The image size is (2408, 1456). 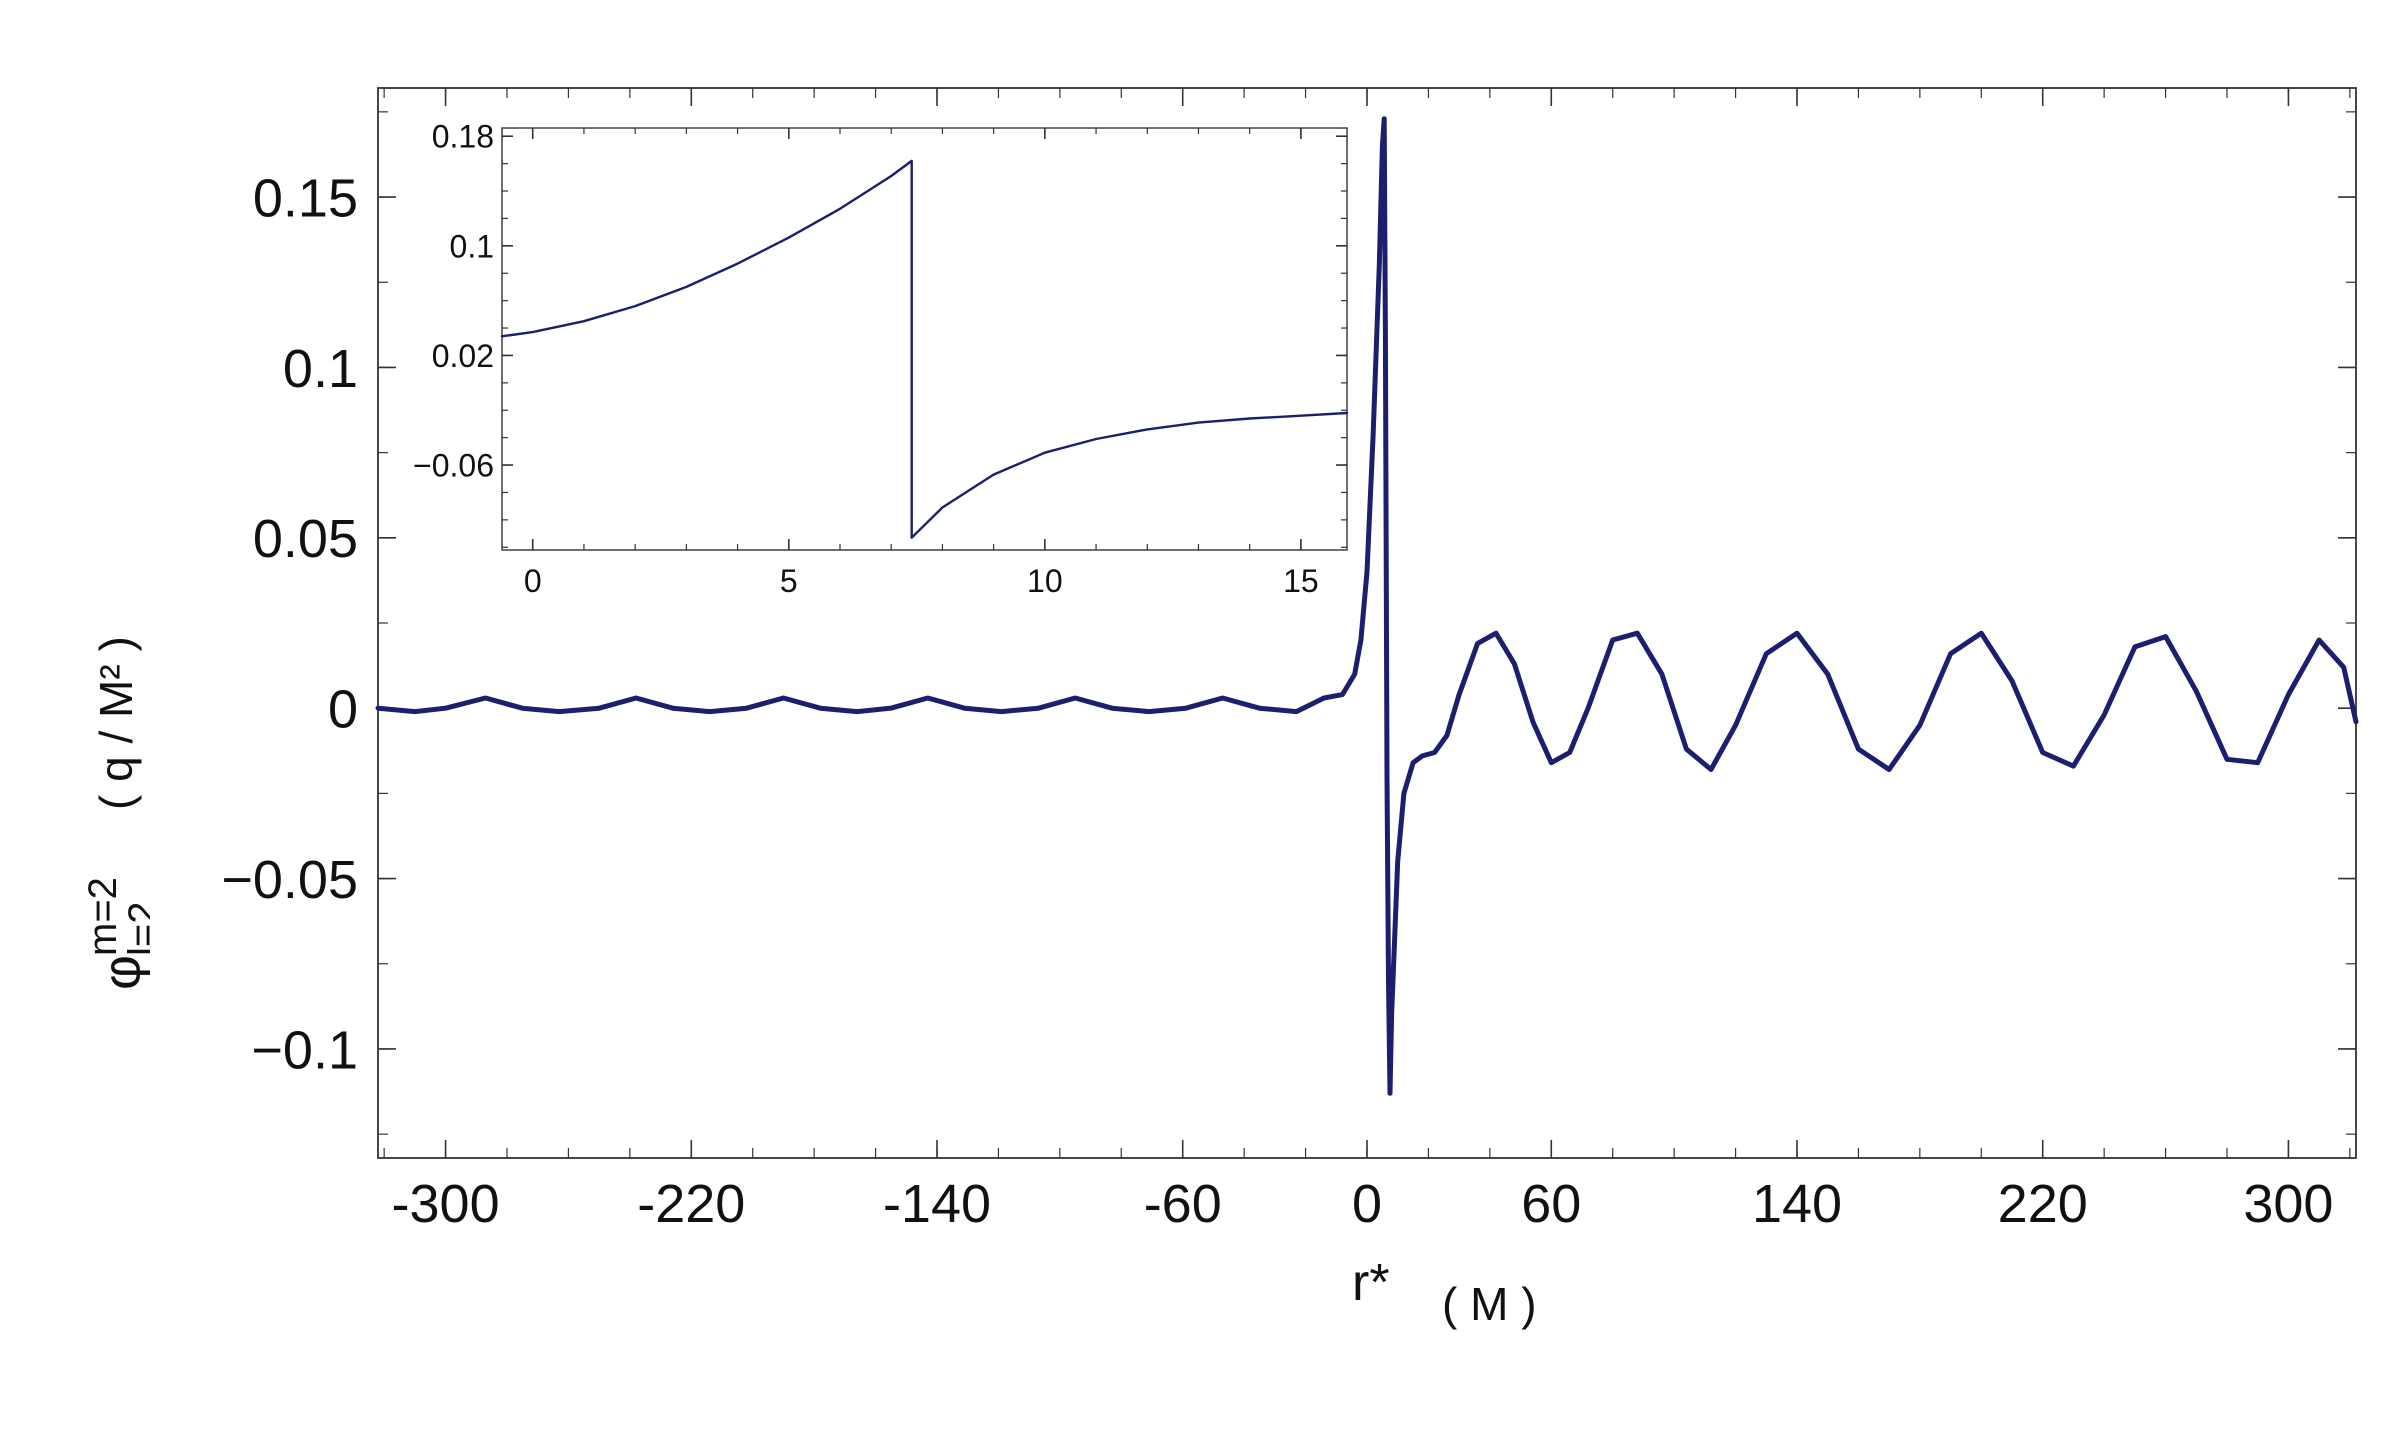 I want to click on main-y-tick-label: −0.05, so click(x=289, y=880).